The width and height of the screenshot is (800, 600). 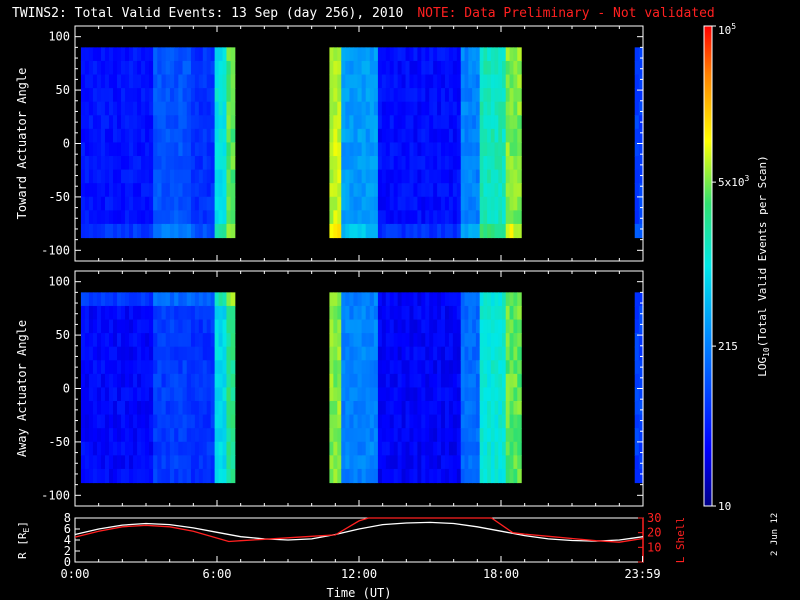 I want to click on y-tick-label: 0, so click(x=66, y=144).